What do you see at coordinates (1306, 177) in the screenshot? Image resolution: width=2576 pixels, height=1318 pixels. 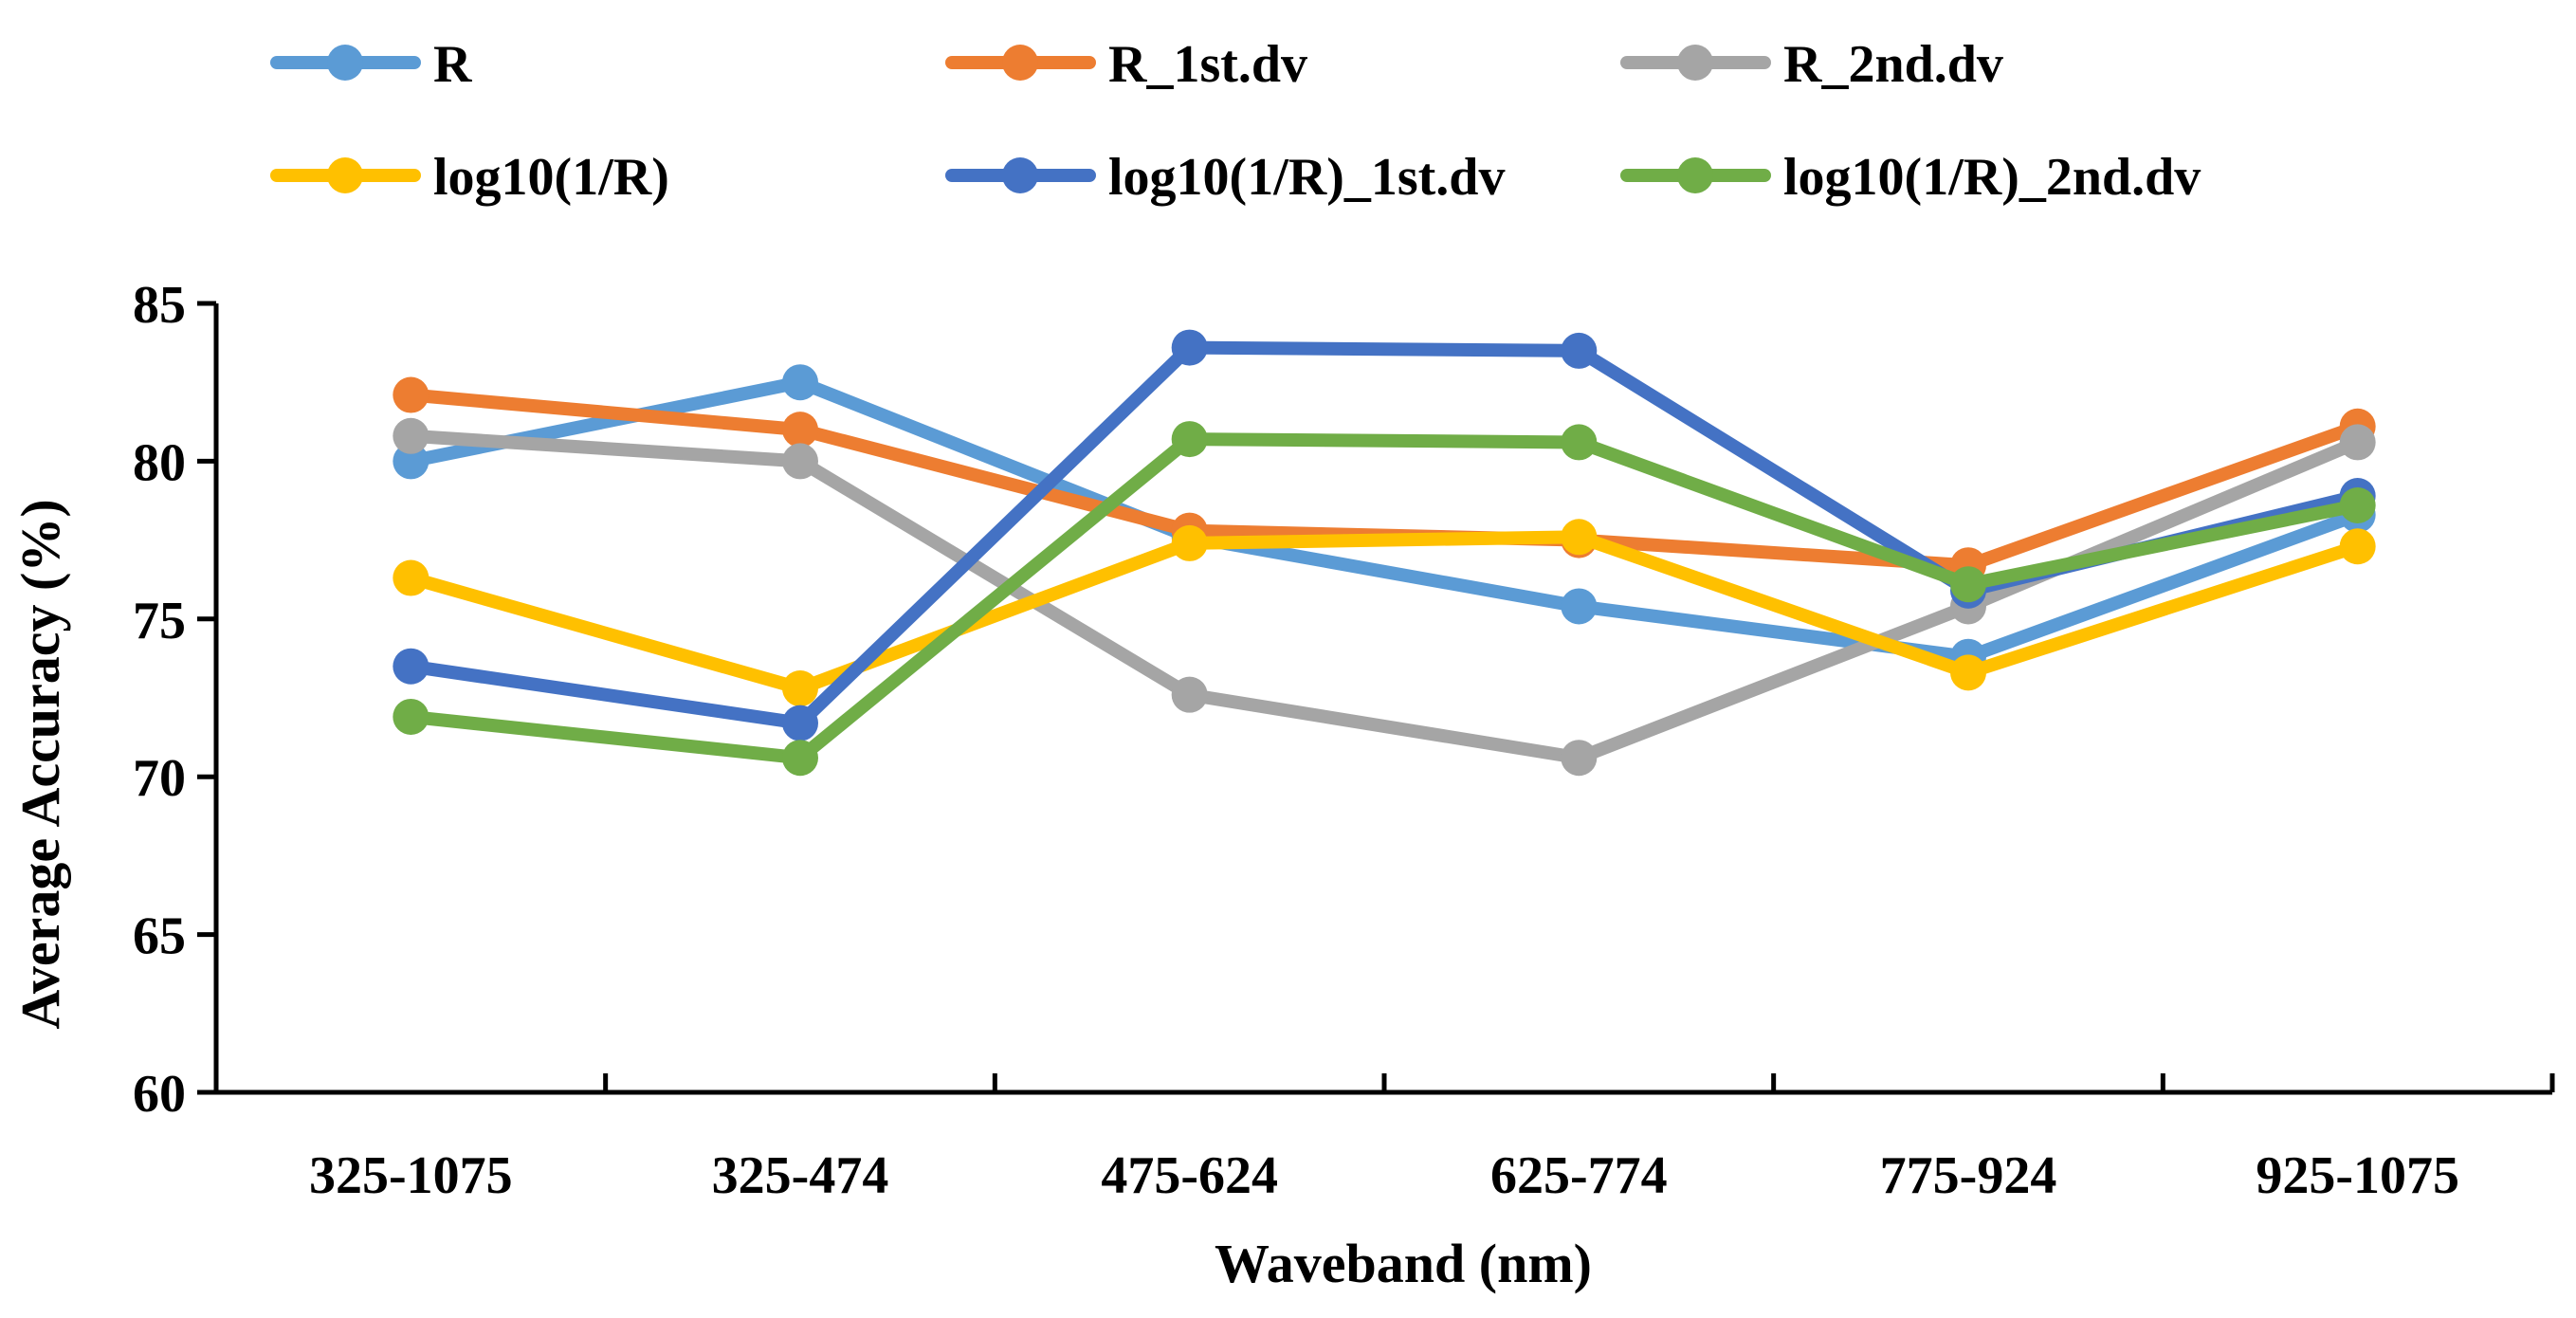 I see `legend-label: log10(1/R)_1st.dv` at bounding box center [1306, 177].